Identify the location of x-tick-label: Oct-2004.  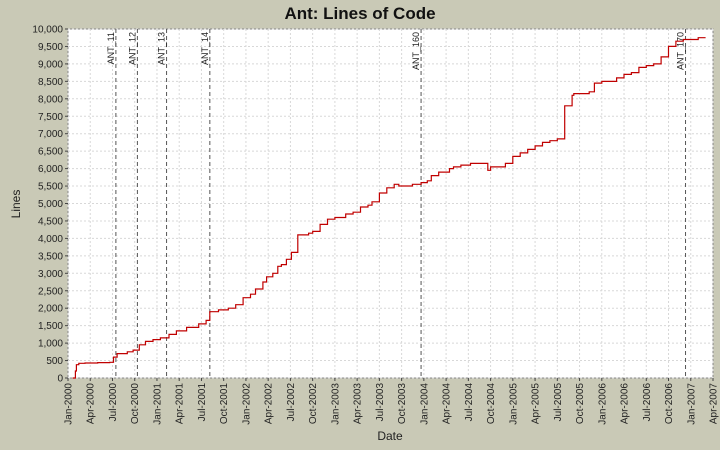
(491, 404).